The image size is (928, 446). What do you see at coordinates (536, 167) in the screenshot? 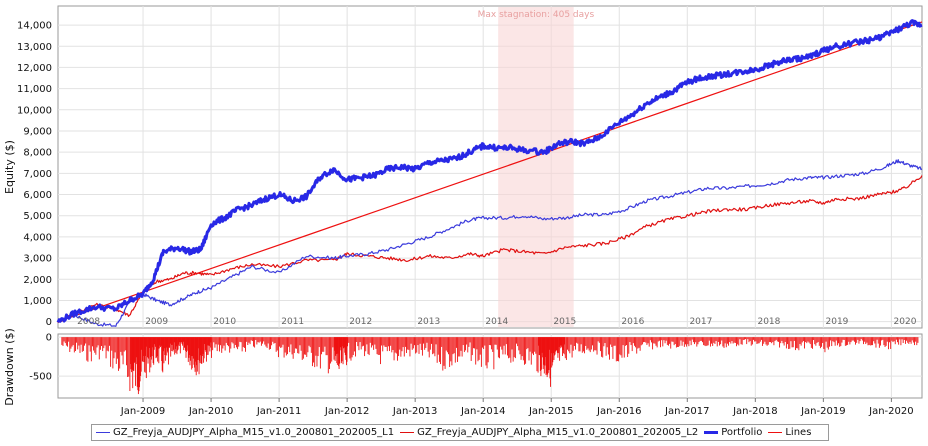
I see `stagnation-region: Max stagnation: 405 days` at bounding box center [536, 167].